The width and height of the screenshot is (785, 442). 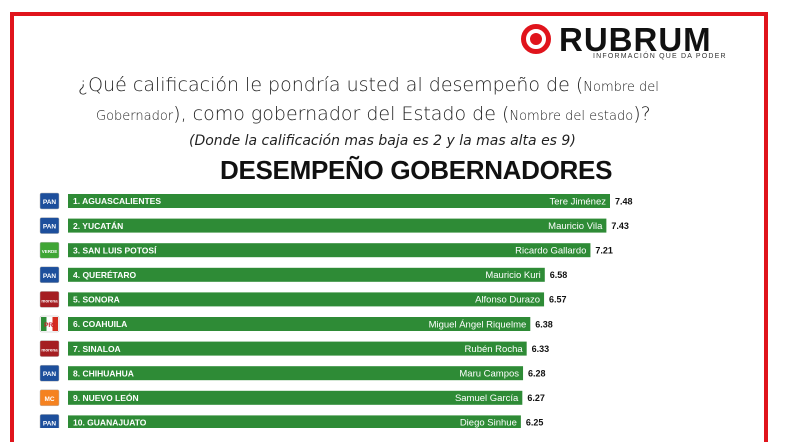 I want to click on bar-row: PAN 10. GUANAJUATO Diego Sinhue 6.25, so click(x=291, y=421).